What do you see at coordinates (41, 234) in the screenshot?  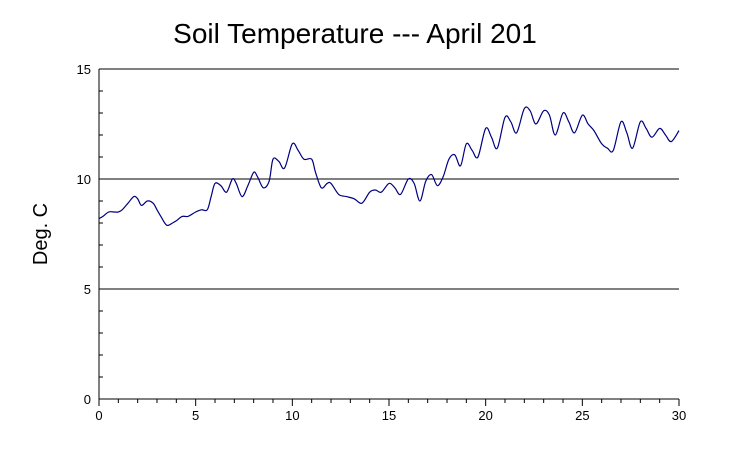 I see `y-axis-label: Deg. C` at bounding box center [41, 234].